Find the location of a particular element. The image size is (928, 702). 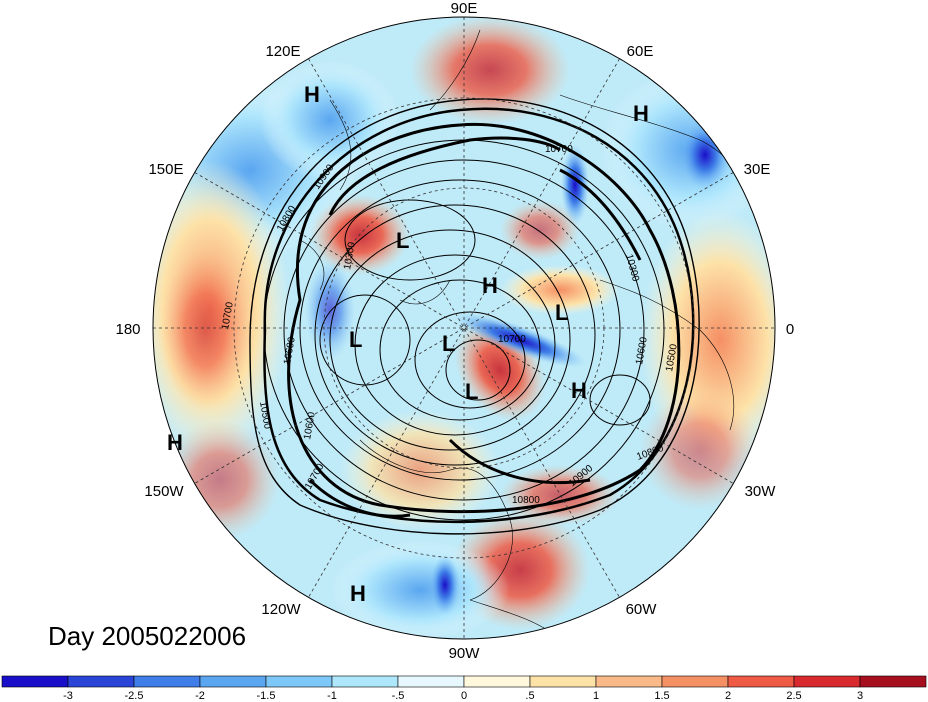

colorbar-tick-label: 0 is located at coordinates (464, 696).